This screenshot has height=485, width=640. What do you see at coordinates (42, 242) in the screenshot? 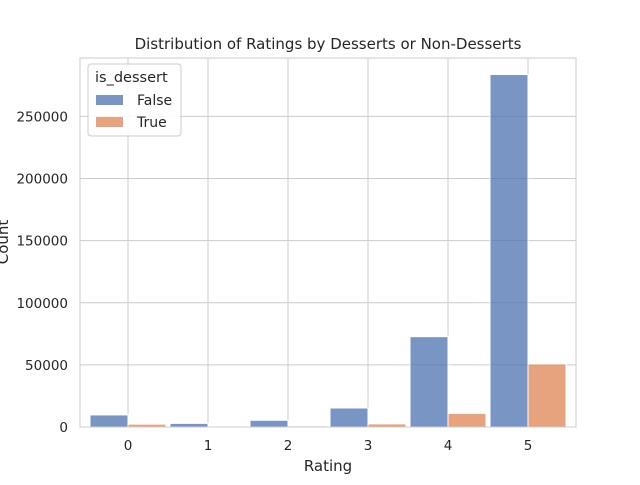
I see `y-tick-label: 150000` at bounding box center [42, 242].